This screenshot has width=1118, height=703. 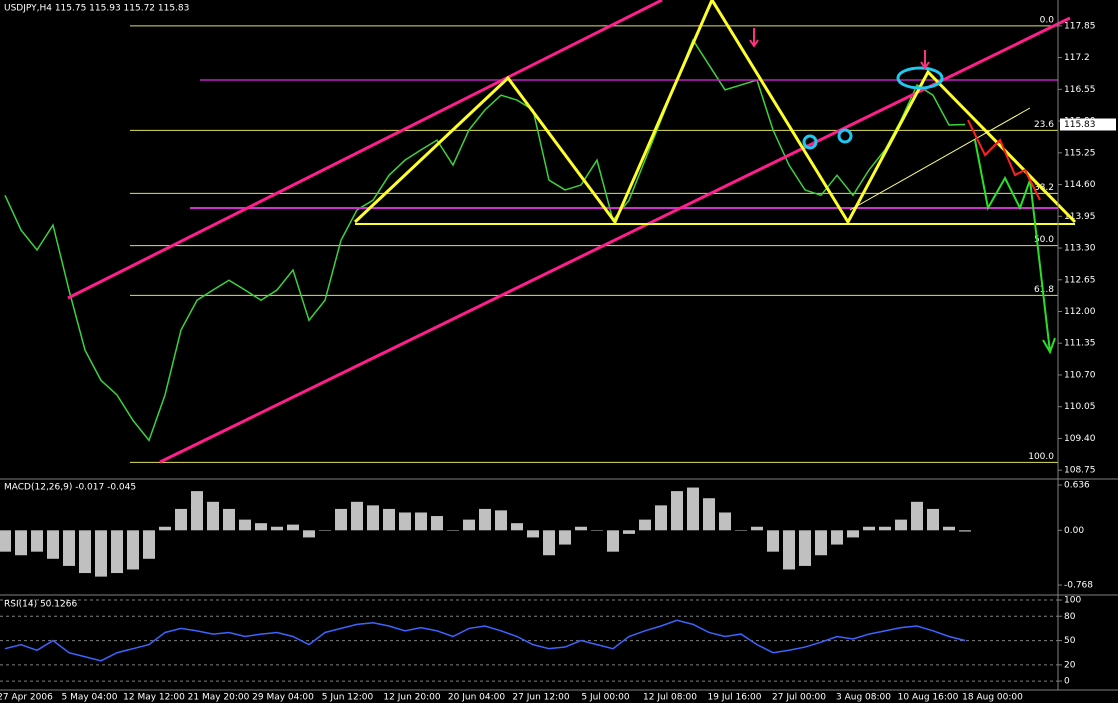 I want to click on price-marker, so click(x=1088, y=124).